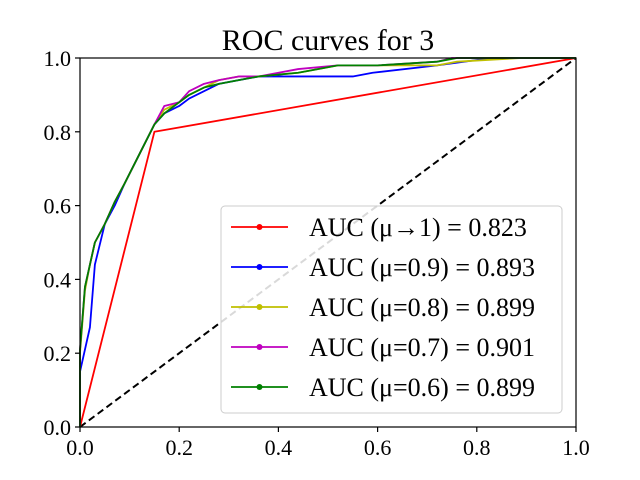 The image size is (640, 480). What do you see at coordinates (378, 447) in the screenshot?
I see `x-tick-label: 0.6` at bounding box center [378, 447].